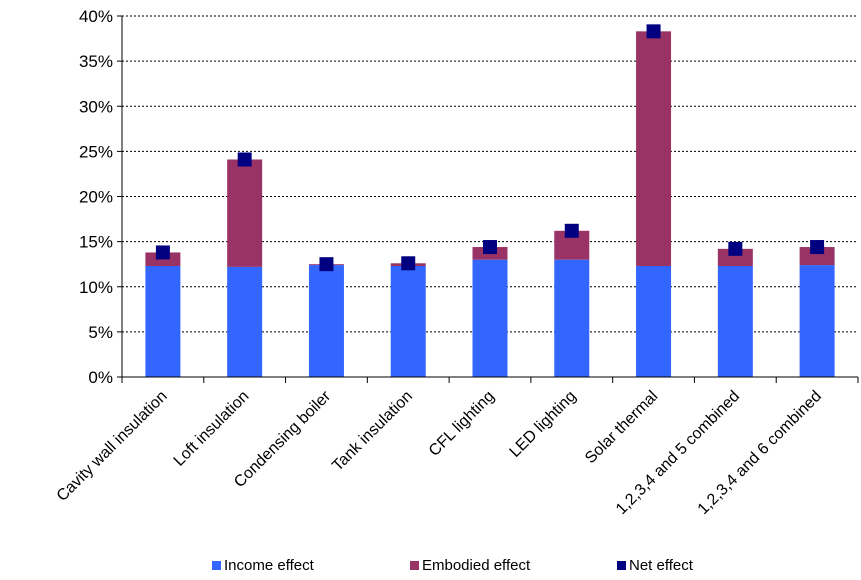 The image size is (861, 580). What do you see at coordinates (96, 242) in the screenshot?
I see `y-tick-label: 15%` at bounding box center [96, 242].